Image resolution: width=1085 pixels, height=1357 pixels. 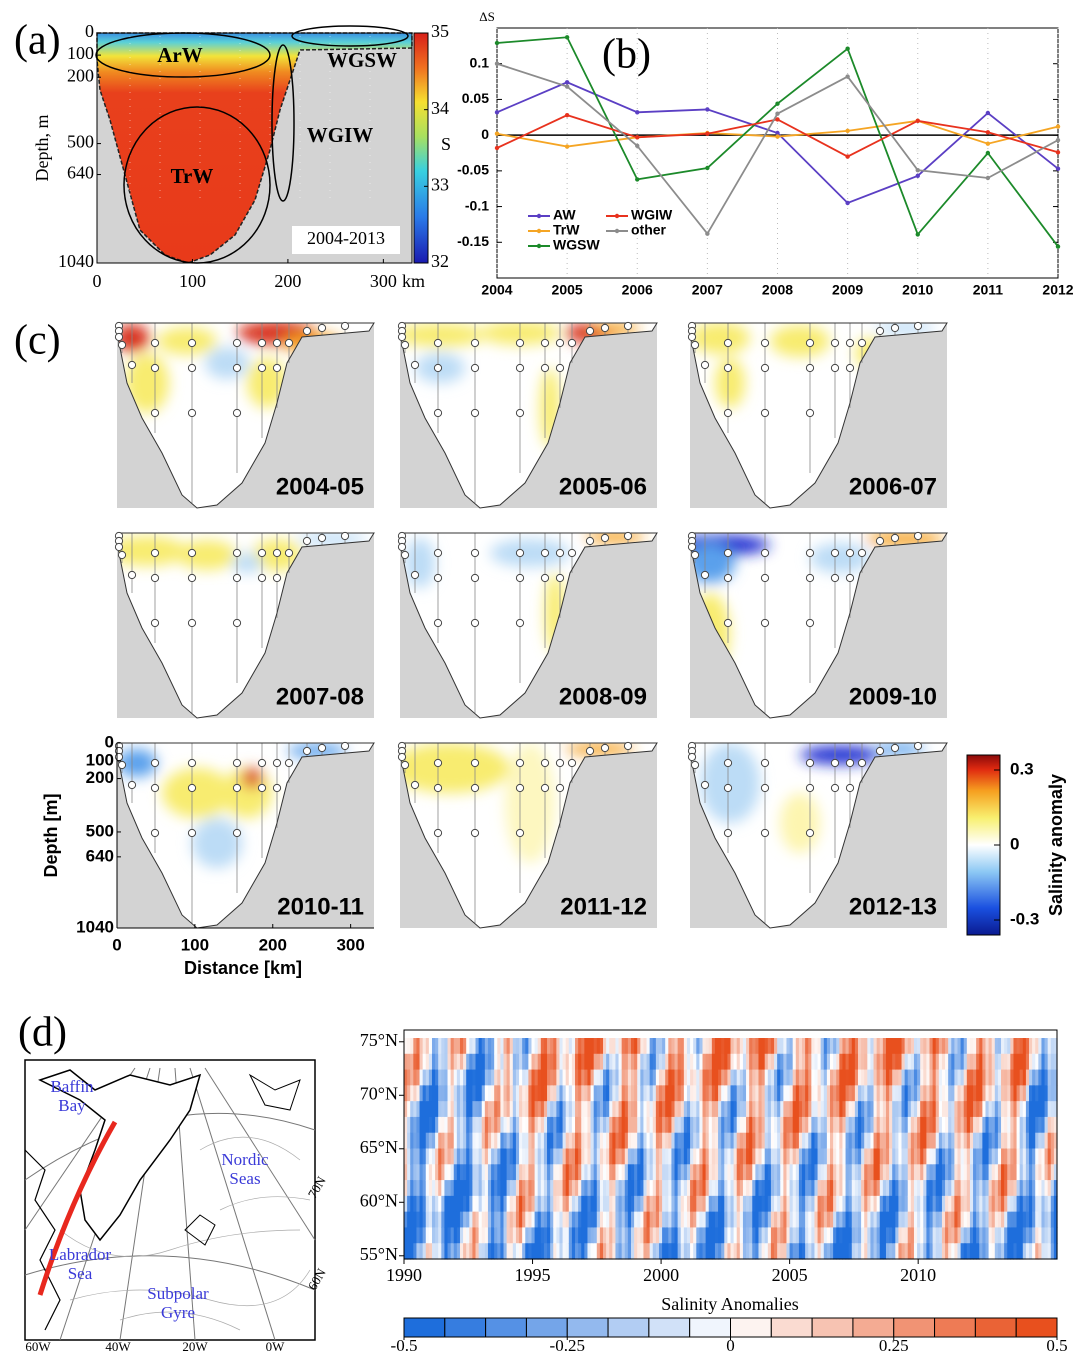 What do you see at coordinates (707, 109) in the screenshot?
I see `data-point` at bounding box center [707, 109].